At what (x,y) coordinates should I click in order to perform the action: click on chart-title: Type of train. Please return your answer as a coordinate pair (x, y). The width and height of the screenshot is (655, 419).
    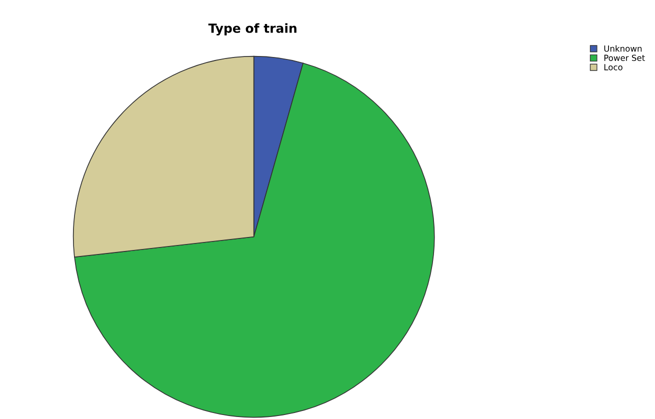
    Looking at the image, I should click on (252, 29).